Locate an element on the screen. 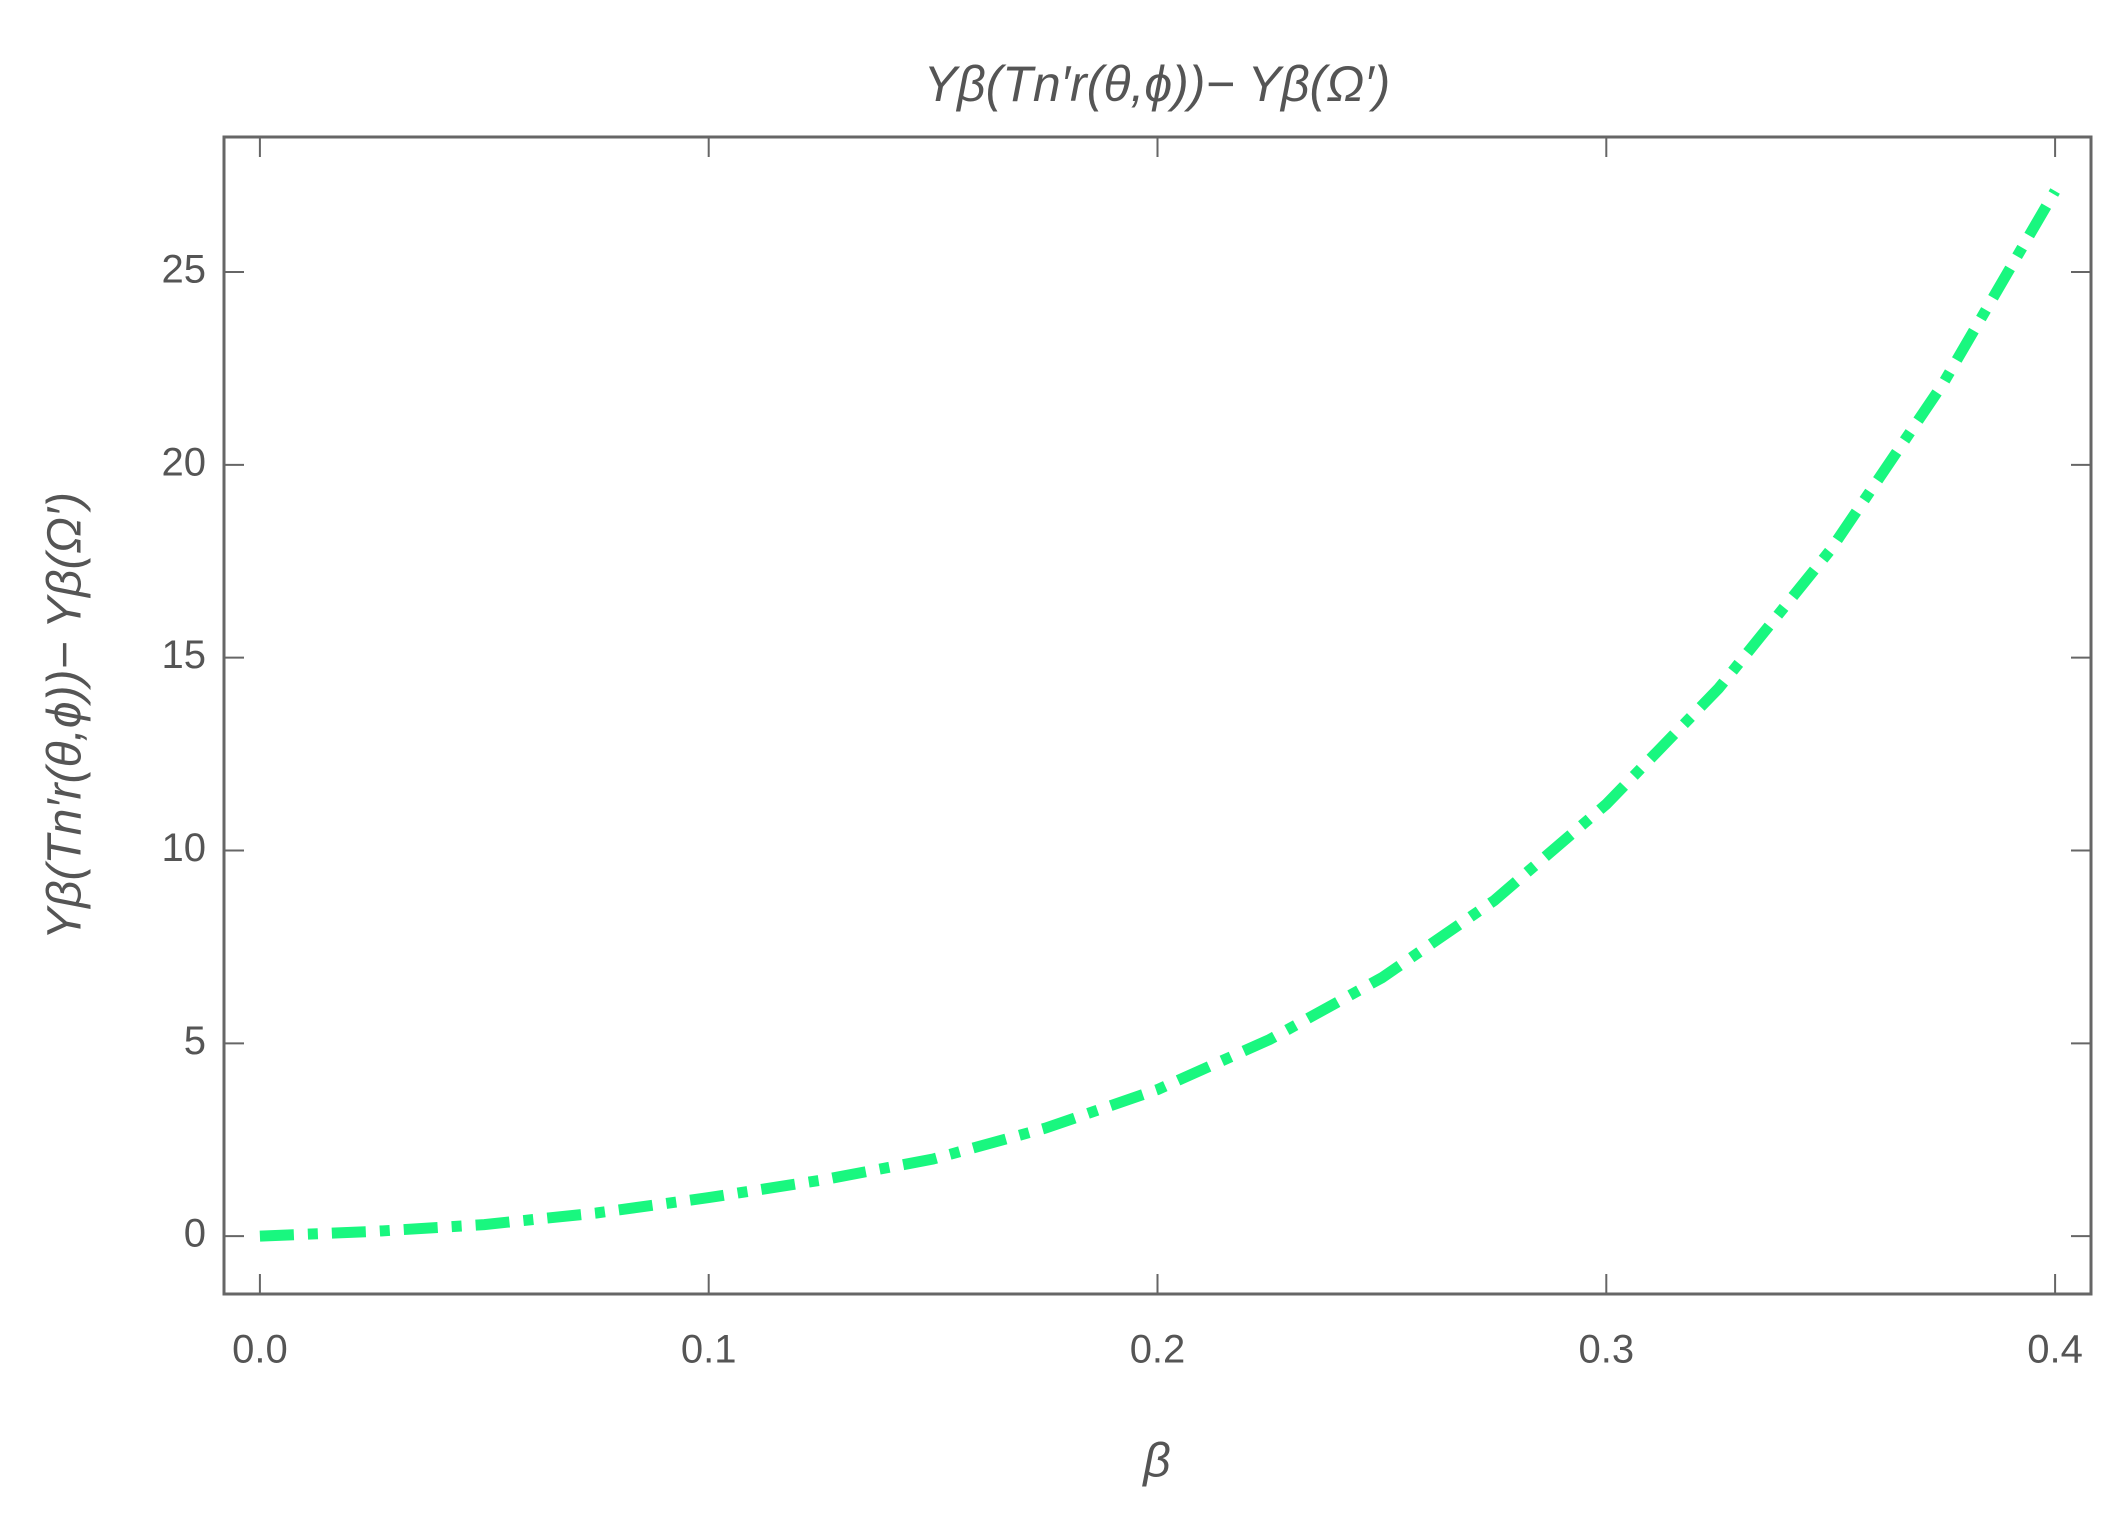  y-tick-label: 15 is located at coordinates (184, 655).